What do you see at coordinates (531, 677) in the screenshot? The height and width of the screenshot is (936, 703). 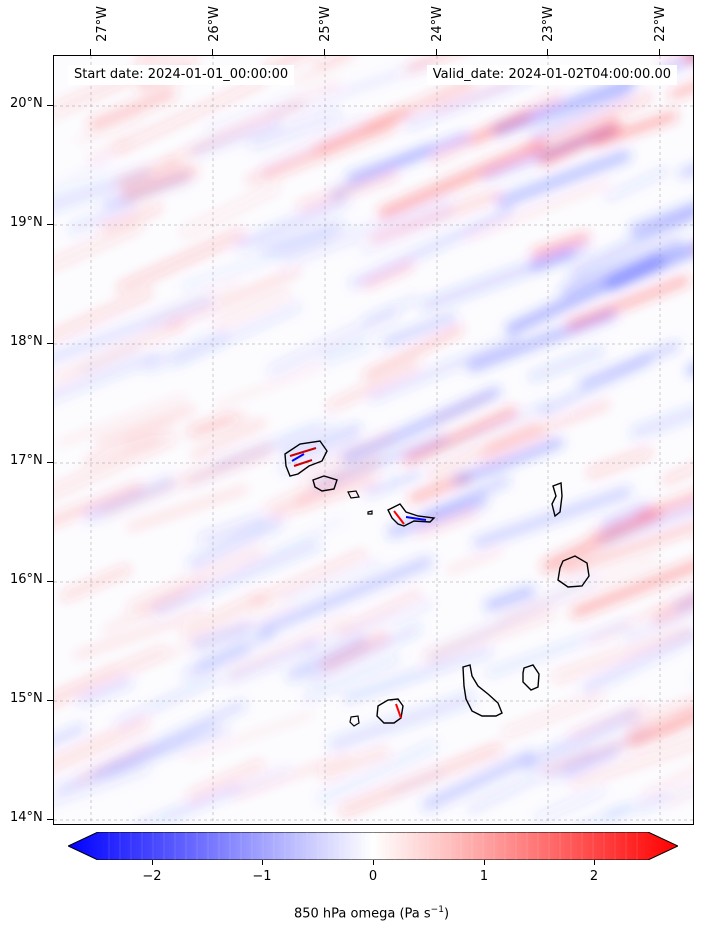 I see `island-maio` at bounding box center [531, 677].